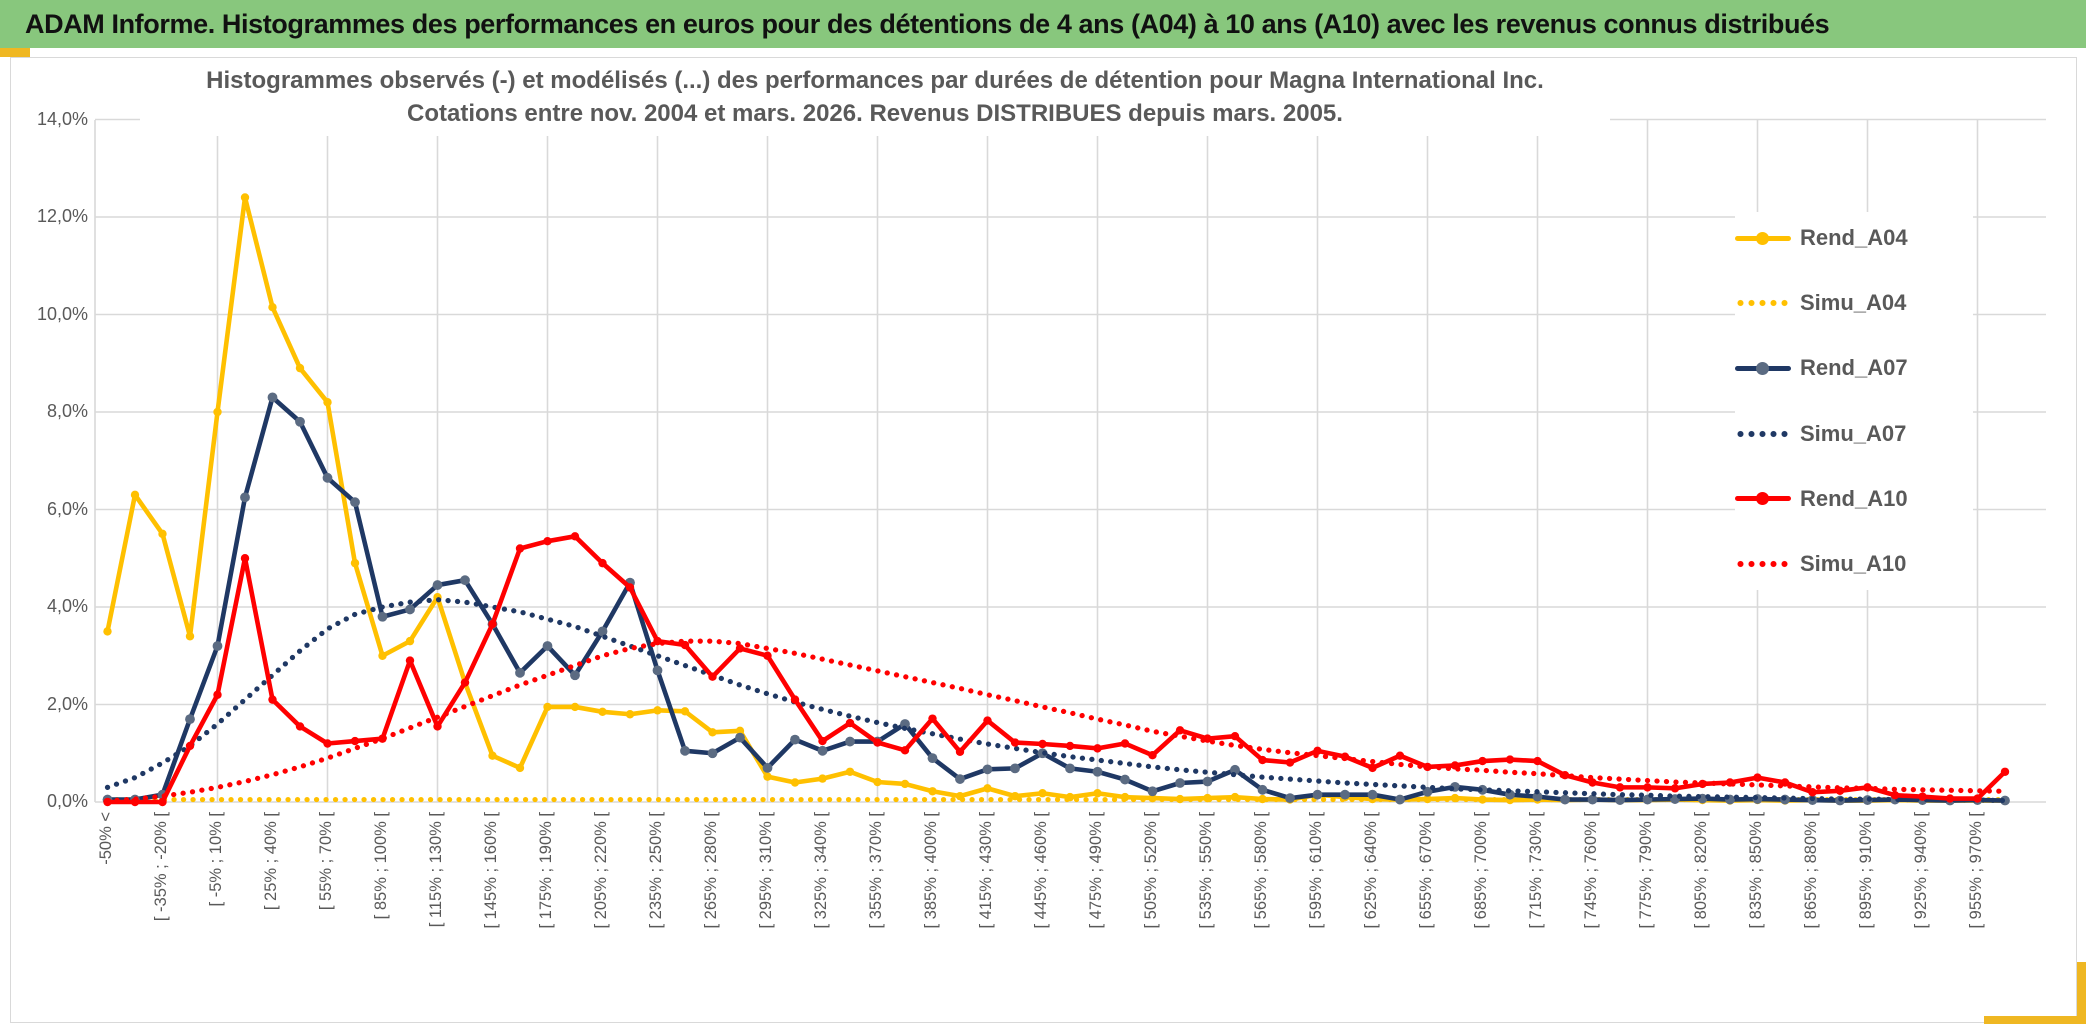 Image resolution: width=2086 pixels, height=1031 pixels. I want to click on legend-item-simu-a07: Simu_A07, so click(1854, 434).